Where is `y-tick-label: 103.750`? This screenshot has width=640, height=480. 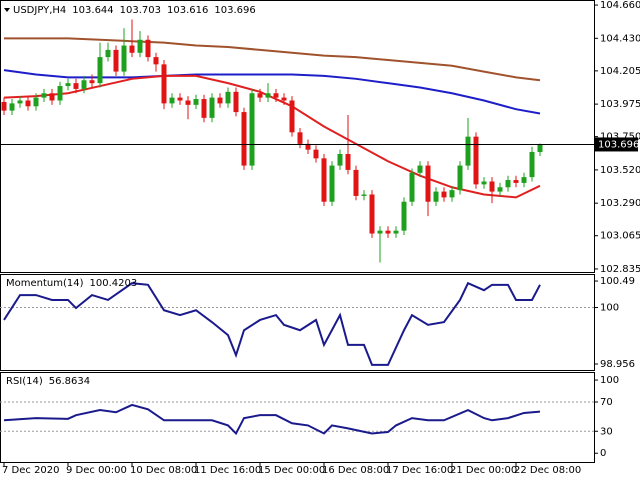 y-tick-label: 103.750 is located at coordinates (620, 137).